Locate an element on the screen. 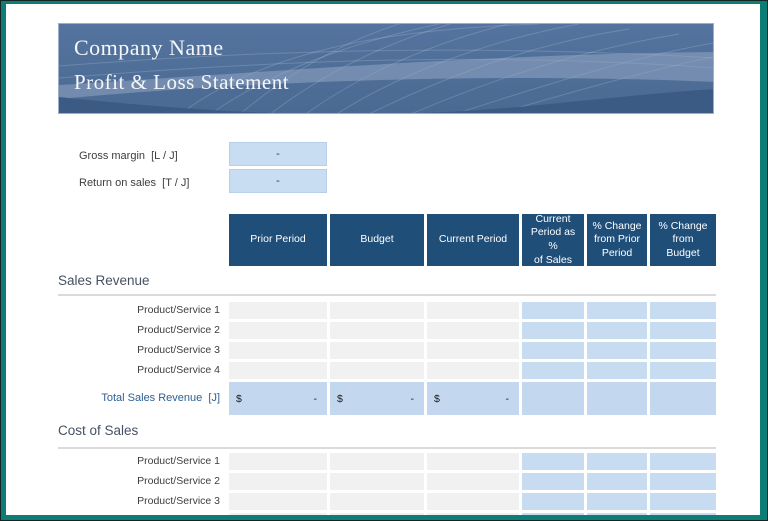 This screenshot has height=521, width=768. column-header-current-period: Current Period is located at coordinates (473, 240).